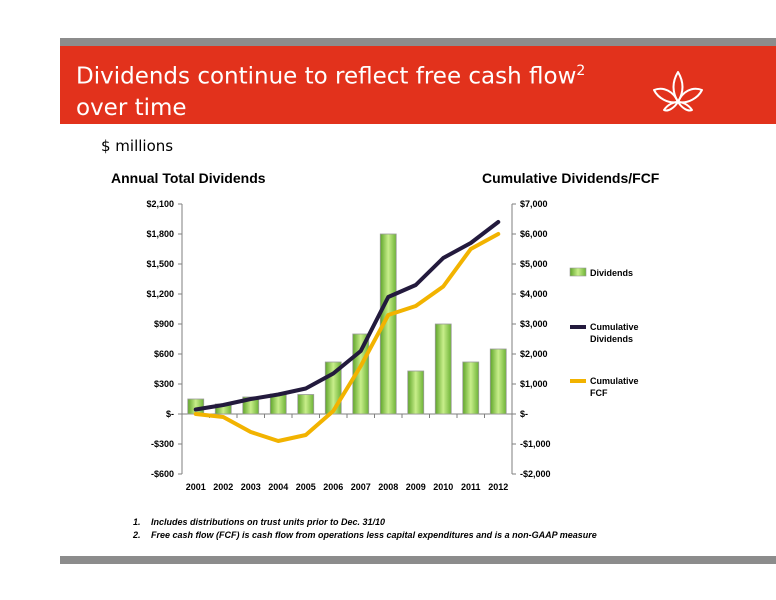  Describe the element at coordinates (599, 393) in the screenshot. I see `legend-cumulative-fcf-label-line-2: FCF` at that location.